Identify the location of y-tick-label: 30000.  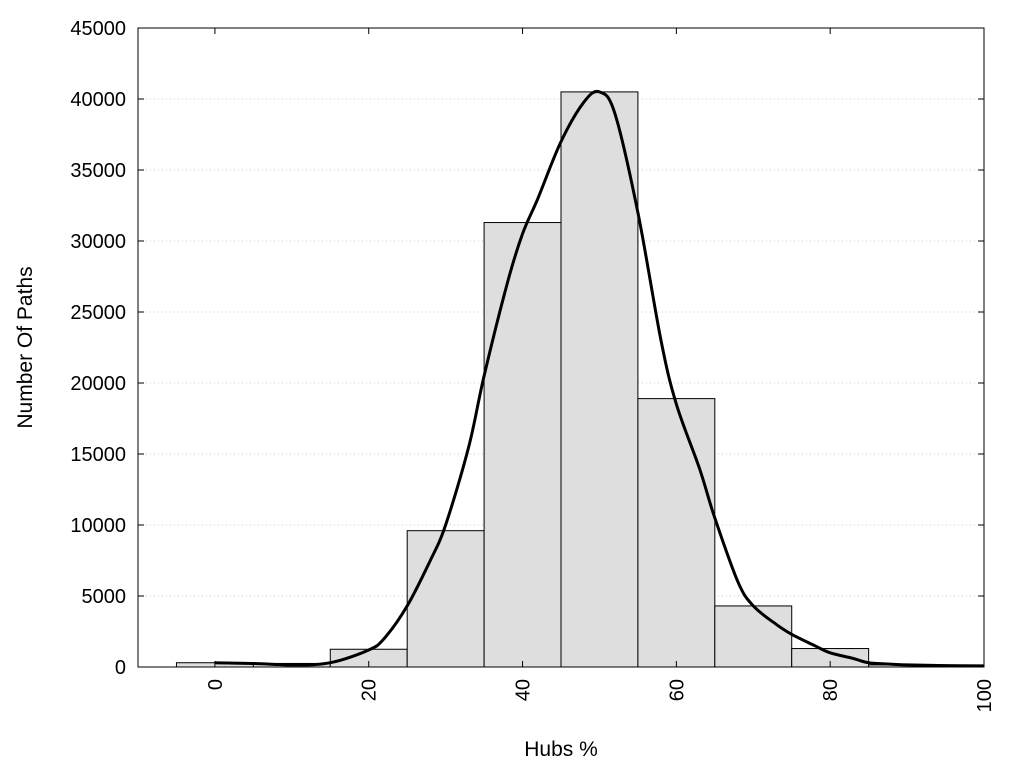
(98, 242).